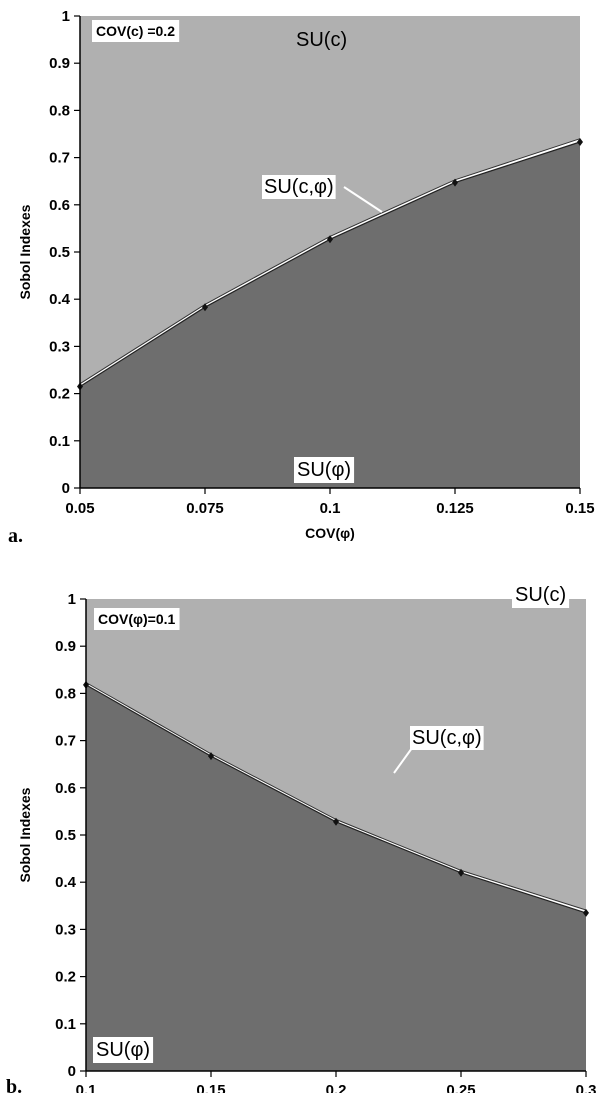 This screenshot has height=1093, width=608. Describe the element at coordinates (205, 508) in the screenshot. I see `x-tick-label: 0.075` at that location.